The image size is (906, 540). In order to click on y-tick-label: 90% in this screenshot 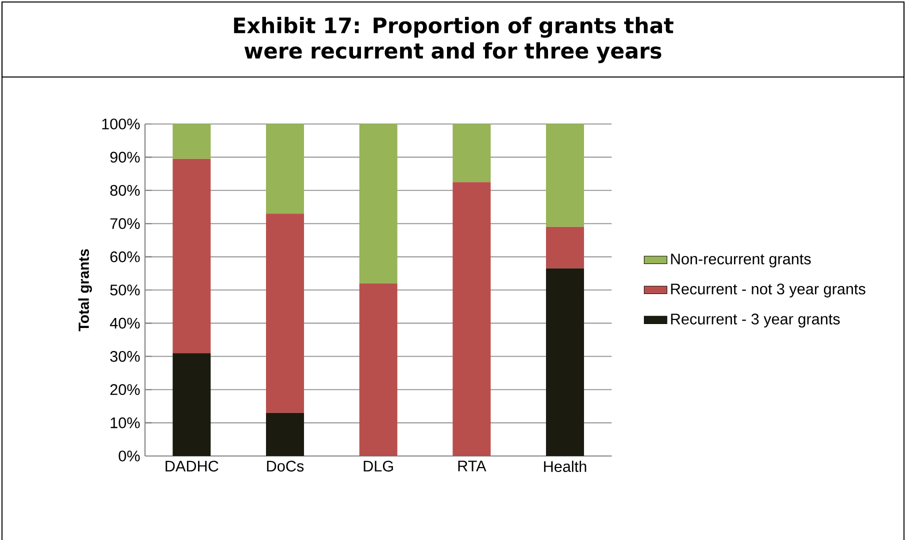, I will do `click(125, 157)`.